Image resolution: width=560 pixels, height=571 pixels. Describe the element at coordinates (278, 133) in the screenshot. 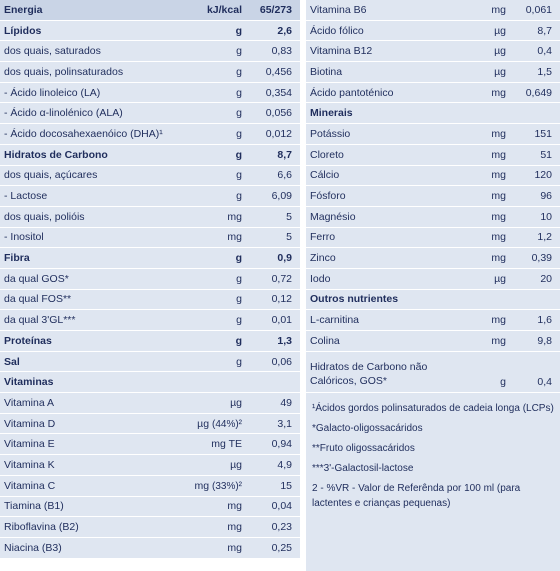

I see `nutrient-value: 0,012` at that location.